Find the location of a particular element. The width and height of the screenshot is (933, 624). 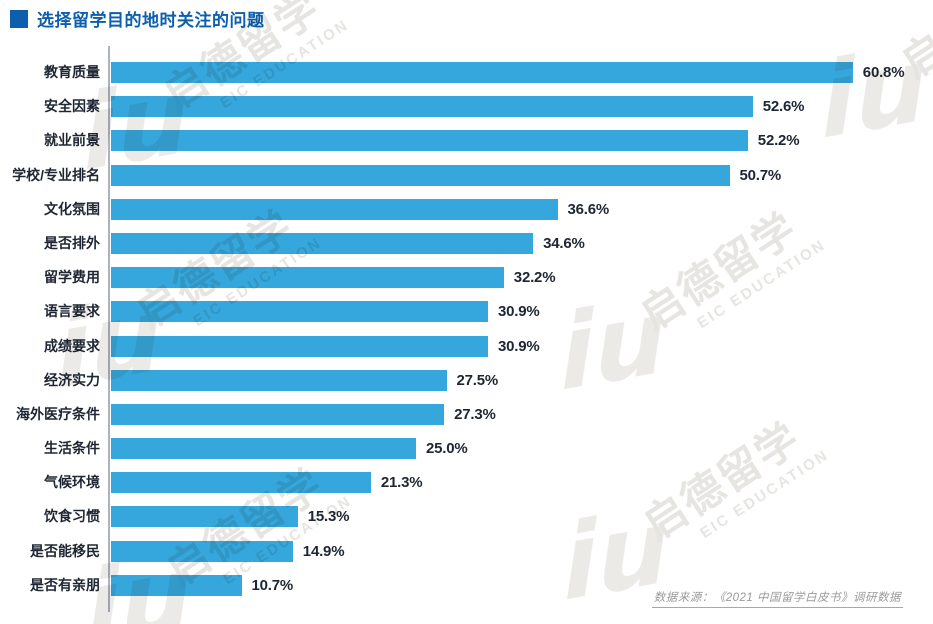

category-label: 教育质量 is located at coordinates (72, 72).